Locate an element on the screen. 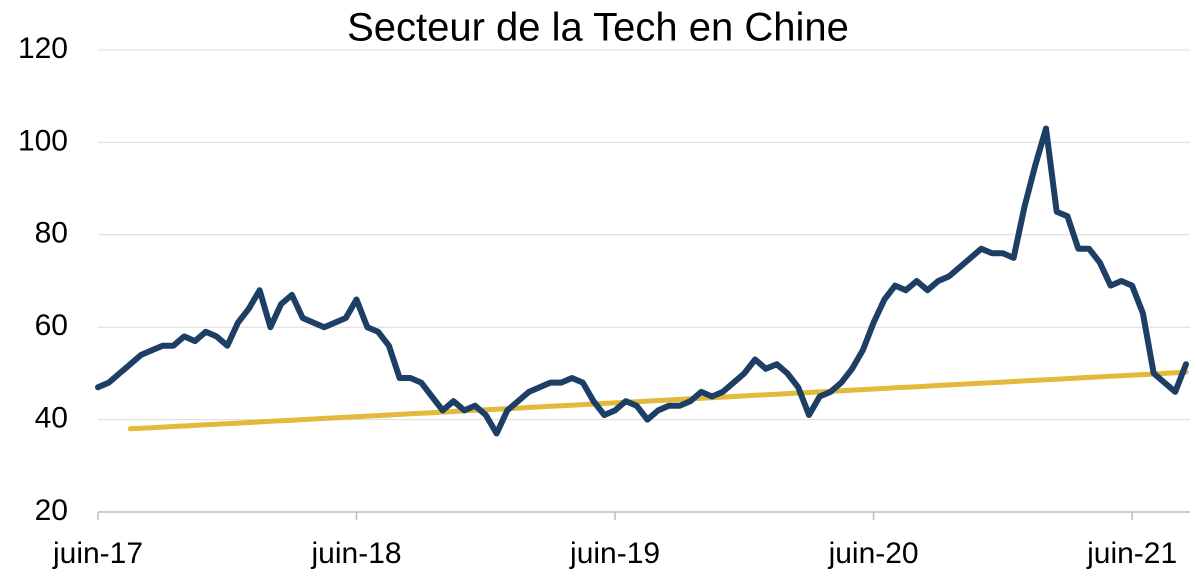 This screenshot has height=588, width=1196. x-tick-label: juin-18 is located at coordinates (356, 553).